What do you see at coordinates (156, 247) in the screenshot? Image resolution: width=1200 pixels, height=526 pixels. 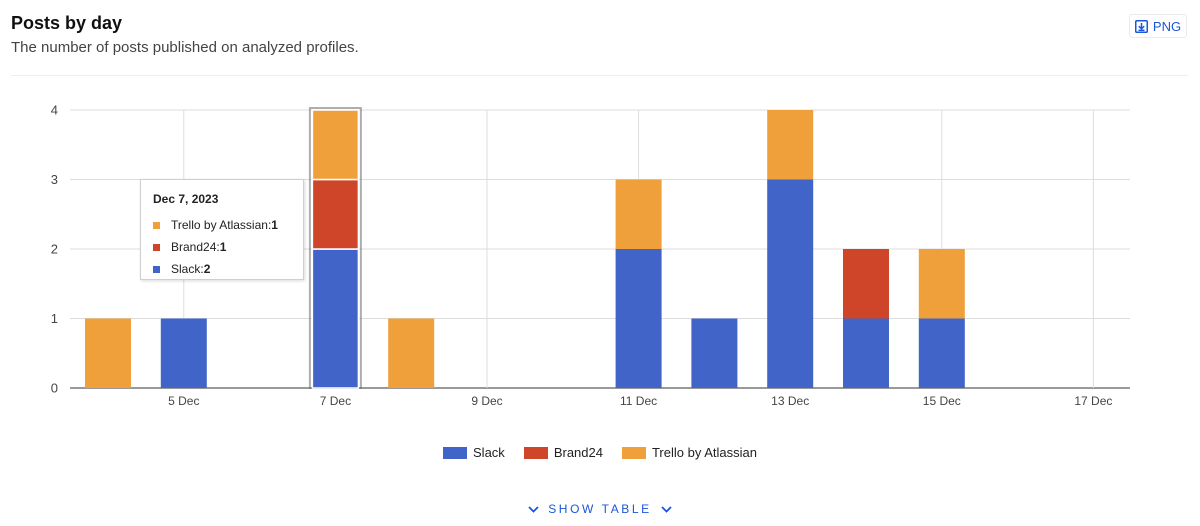 I see `tooltip-swatch-brand24` at bounding box center [156, 247].